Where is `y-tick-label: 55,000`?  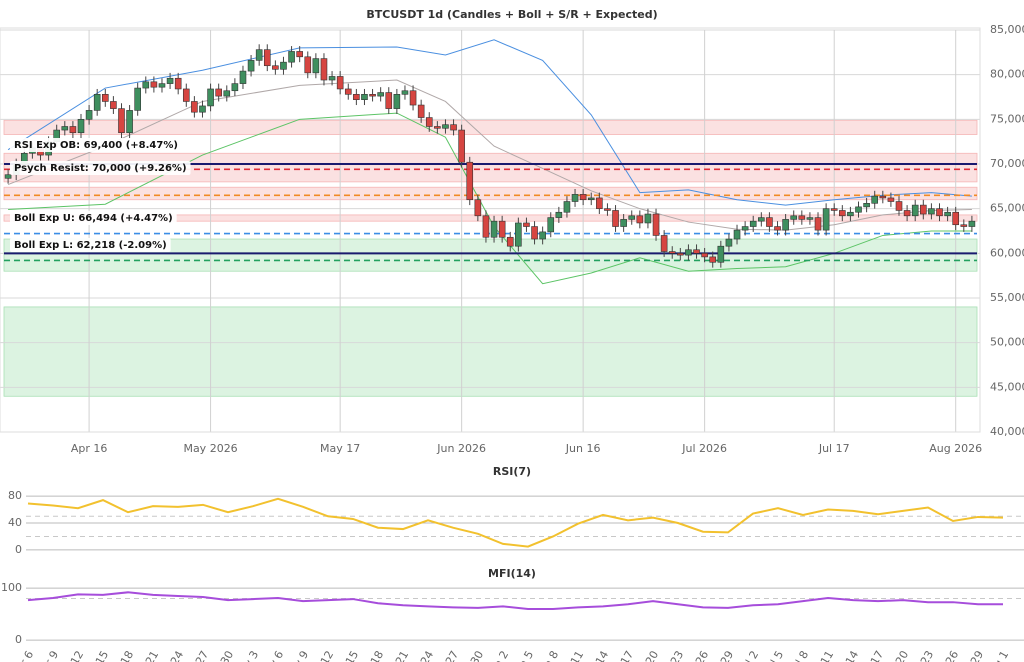 y-tick-label: 55,000 is located at coordinates (1007, 297).